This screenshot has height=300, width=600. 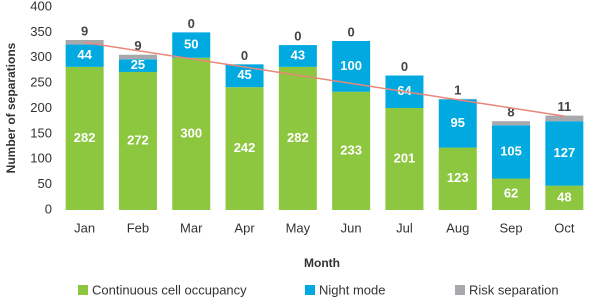 I want to click on y-tick-label: 0, so click(x=48, y=208).